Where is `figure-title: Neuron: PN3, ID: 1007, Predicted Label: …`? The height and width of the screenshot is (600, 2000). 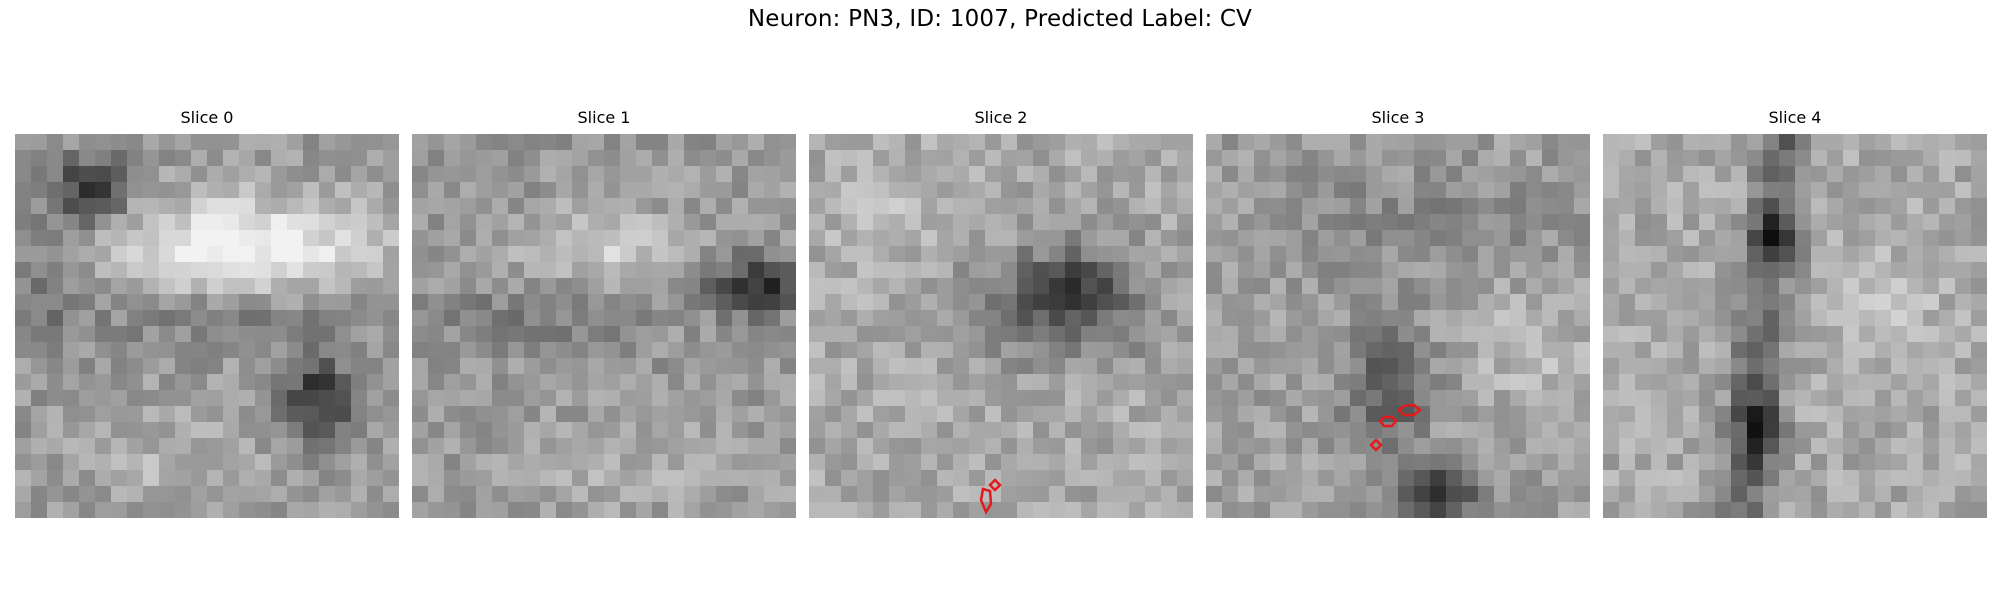 figure-title: Neuron: PN3, ID: 1007, Predicted Label: … is located at coordinates (1000, 19).